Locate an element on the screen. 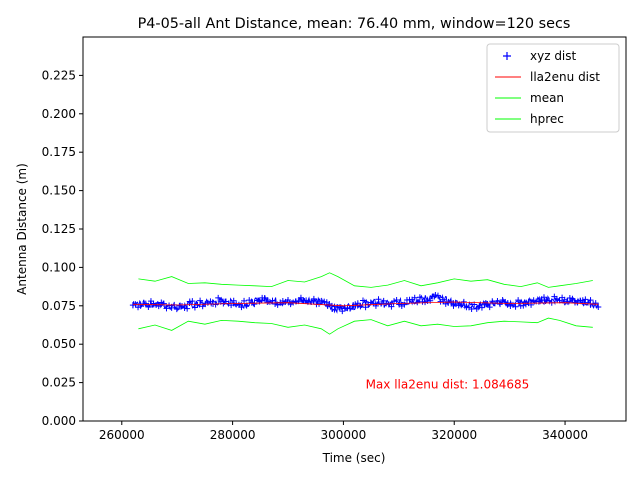 The image size is (640, 480). x-axis-label: Time (sec) is located at coordinates (354, 458).